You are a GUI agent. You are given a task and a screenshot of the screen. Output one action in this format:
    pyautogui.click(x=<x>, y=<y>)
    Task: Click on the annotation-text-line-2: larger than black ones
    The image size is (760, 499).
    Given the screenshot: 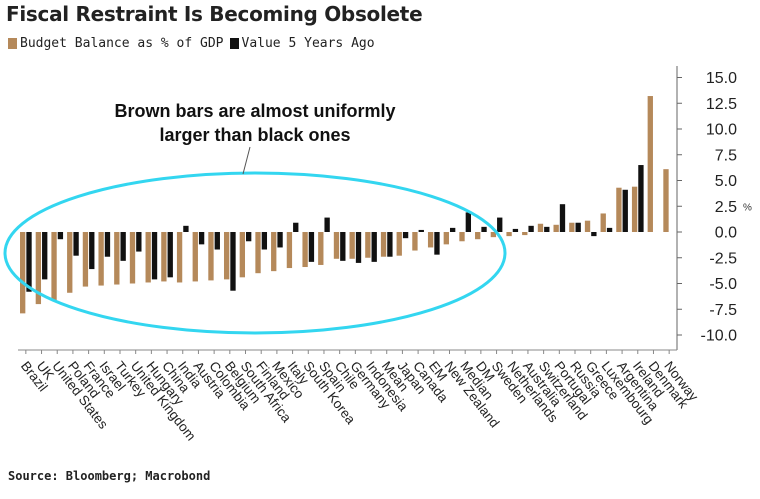 What is the action you would take?
    pyautogui.click(x=254, y=135)
    